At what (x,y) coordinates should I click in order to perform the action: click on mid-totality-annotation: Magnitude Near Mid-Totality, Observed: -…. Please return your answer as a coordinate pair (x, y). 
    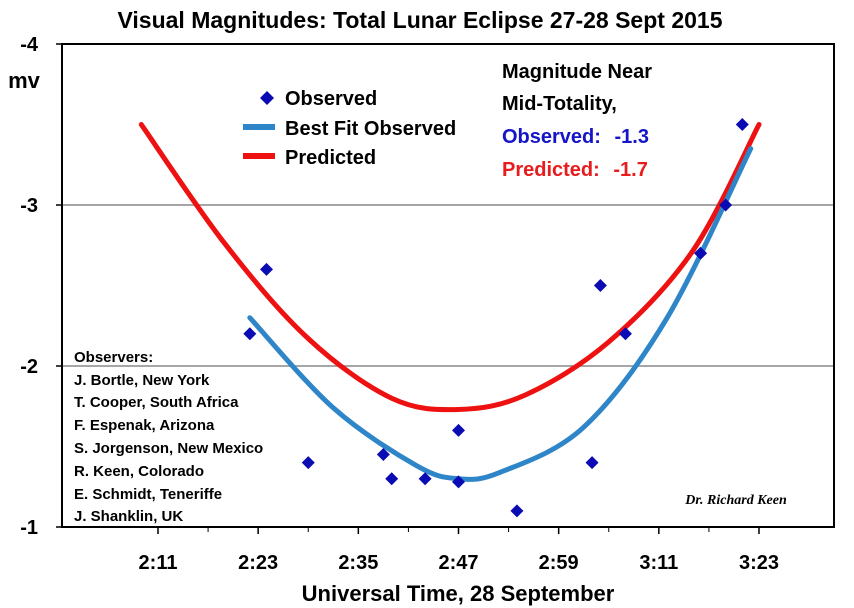
    Looking at the image, I should click on (577, 121).